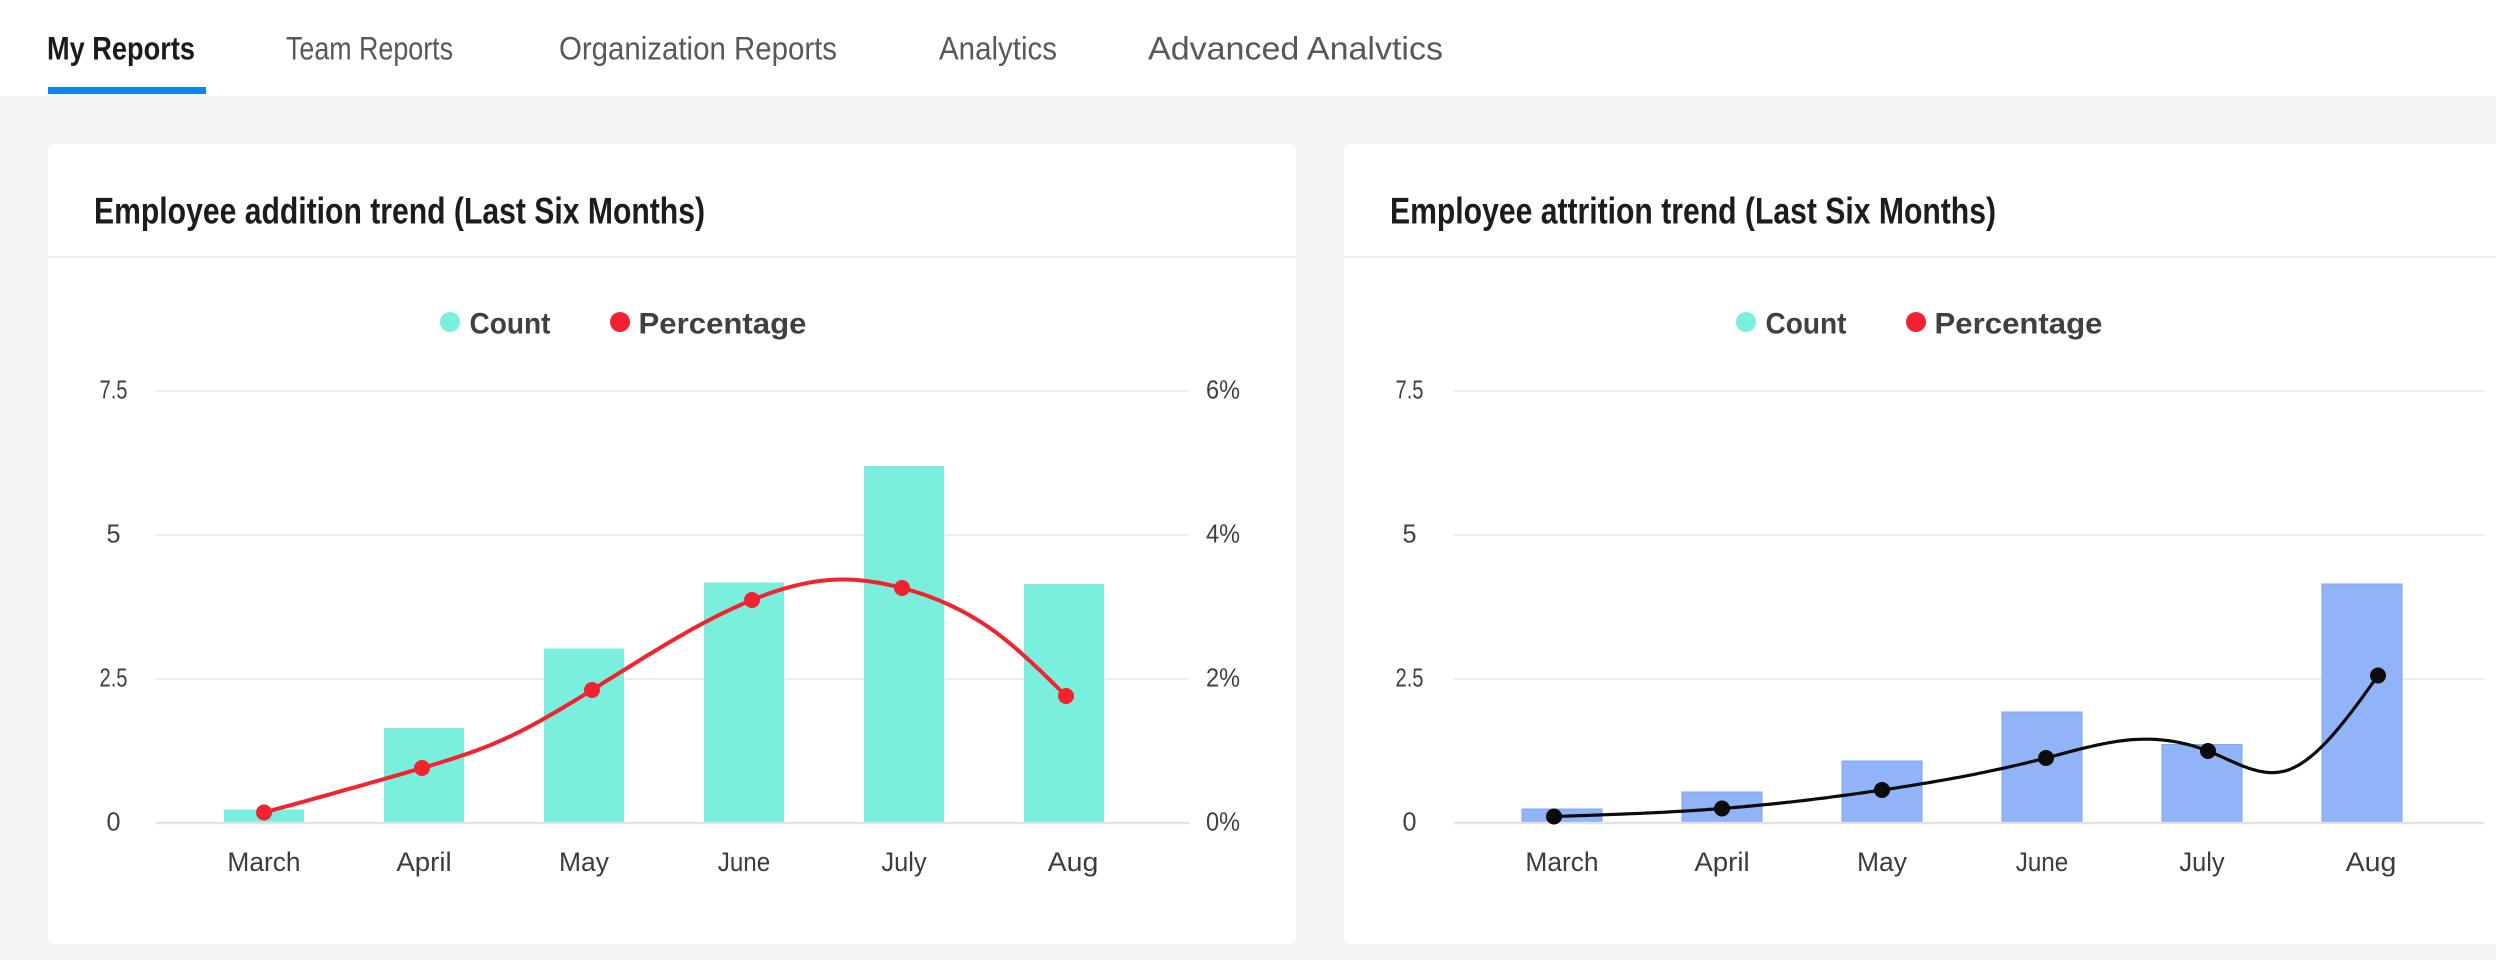  What do you see at coordinates (1223, 390) in the screenshot?
I see `svg-text: 6%` at bounding box center [1223, 390].